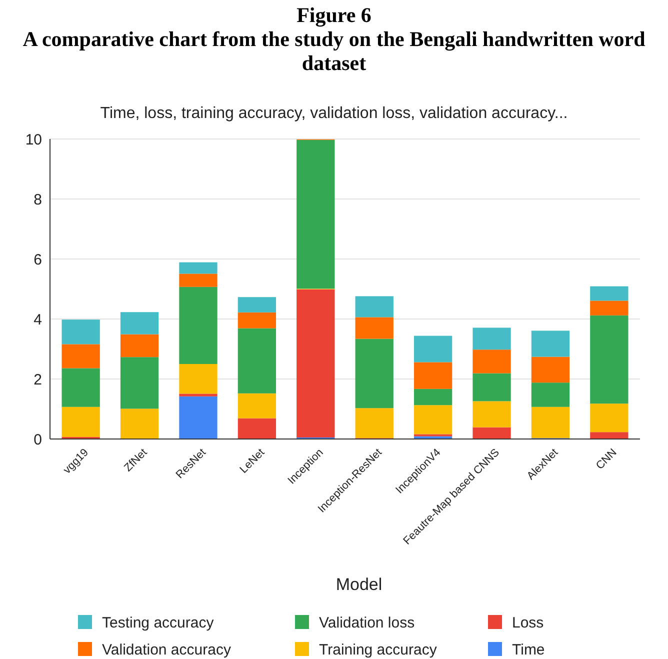  I want to click on legend-label: Loss, so click(528, 623).